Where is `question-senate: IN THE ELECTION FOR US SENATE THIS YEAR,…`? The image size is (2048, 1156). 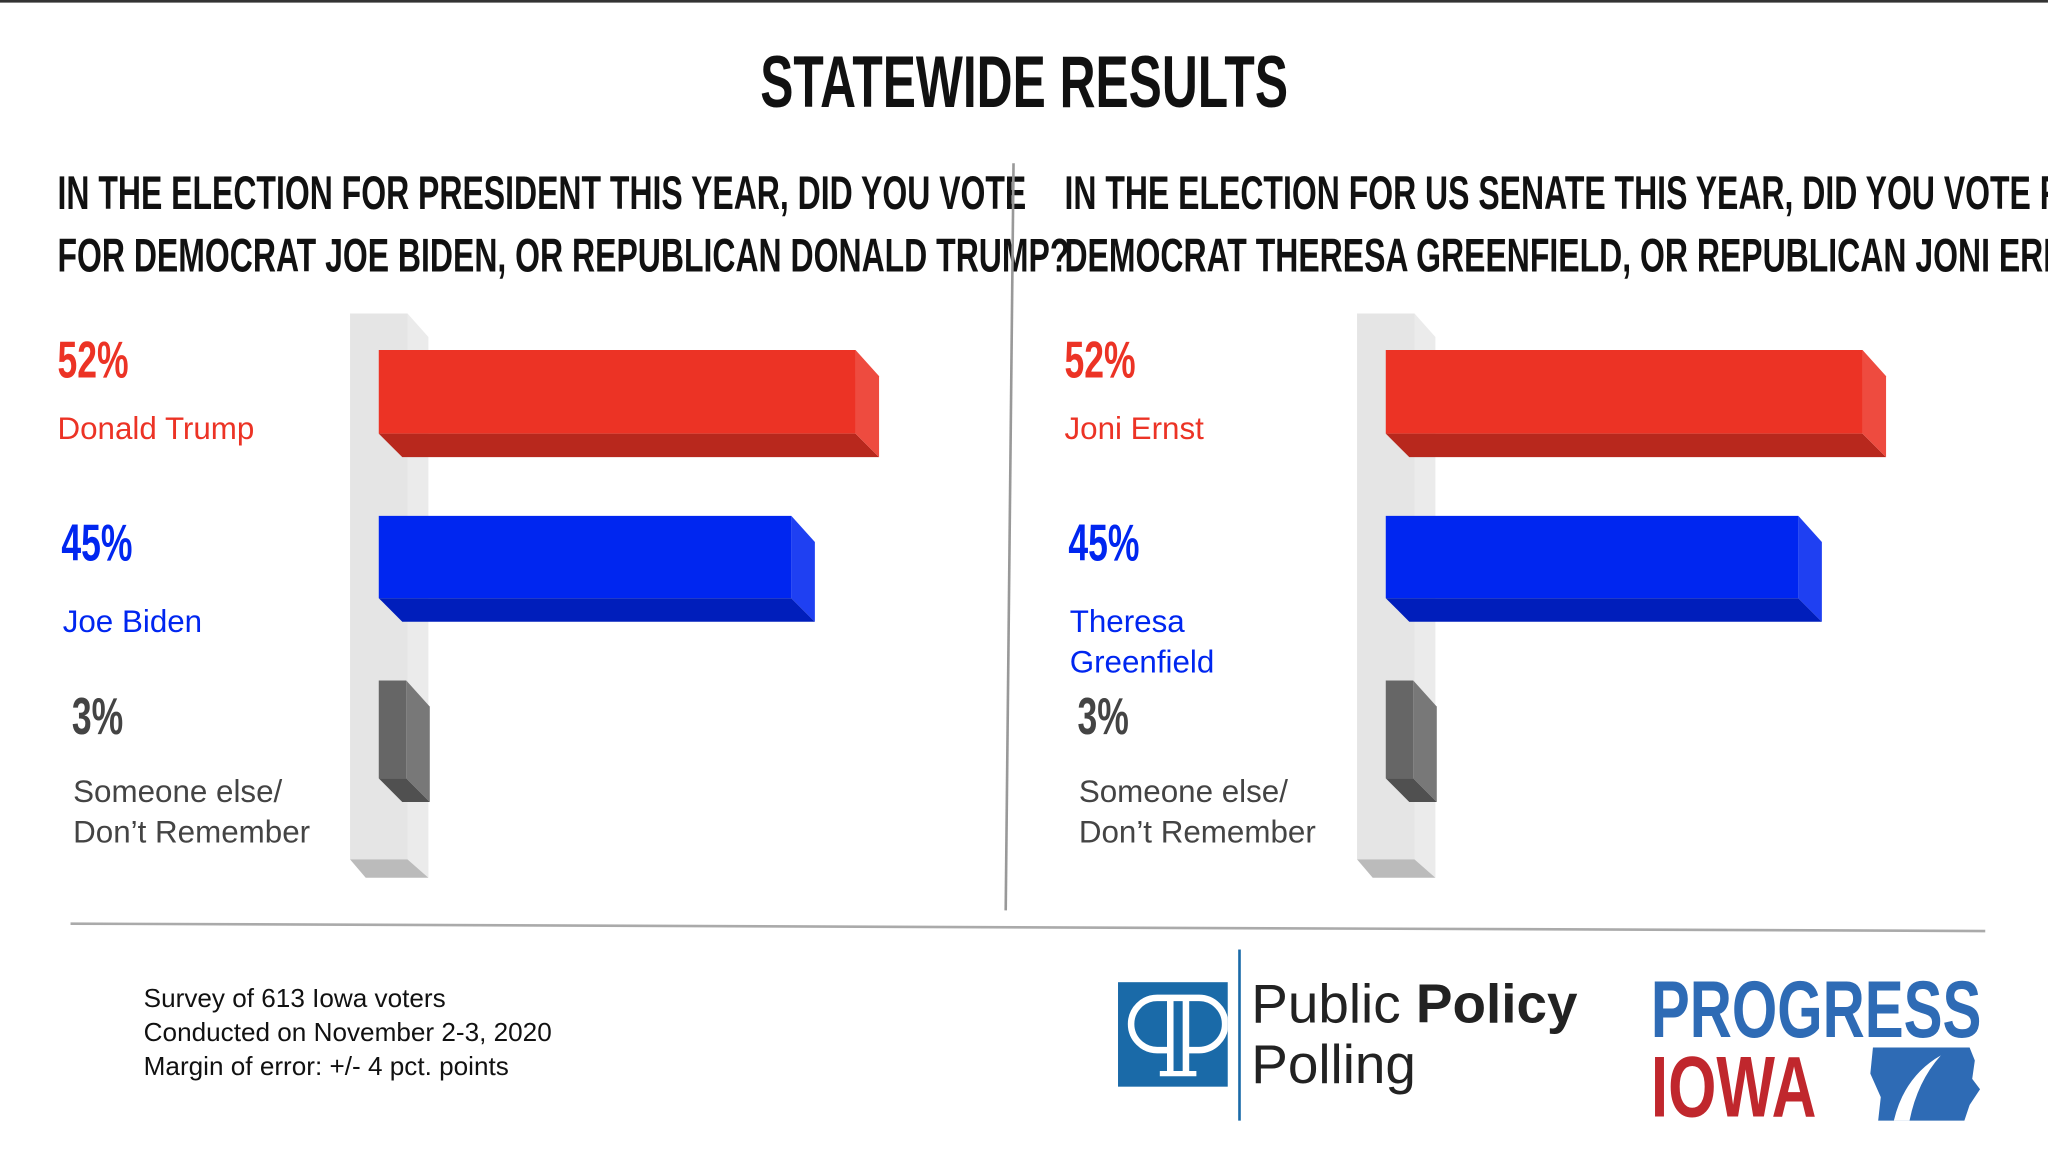 question-senate: IN THE ELECTION FOR US SENATE THIS YEAR,… is located at coordinates (1556, 224).